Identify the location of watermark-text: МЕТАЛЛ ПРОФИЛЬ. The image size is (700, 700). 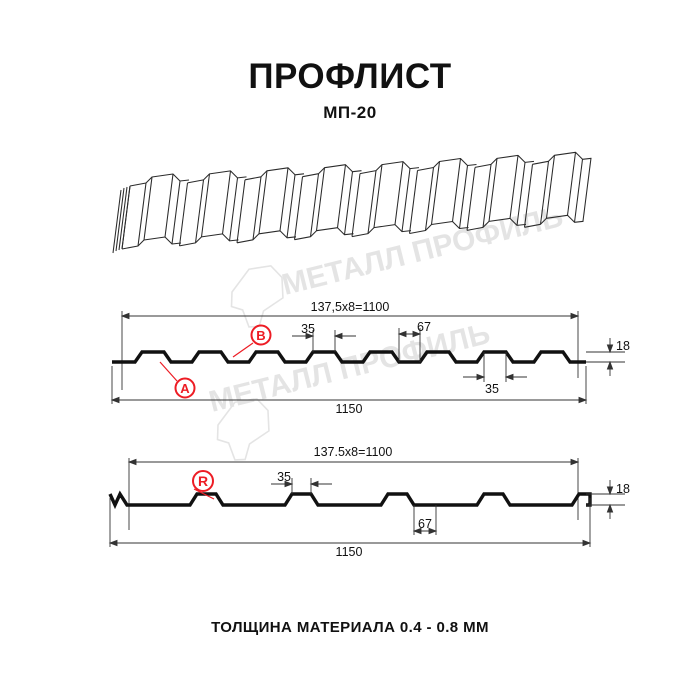
(423, 251).